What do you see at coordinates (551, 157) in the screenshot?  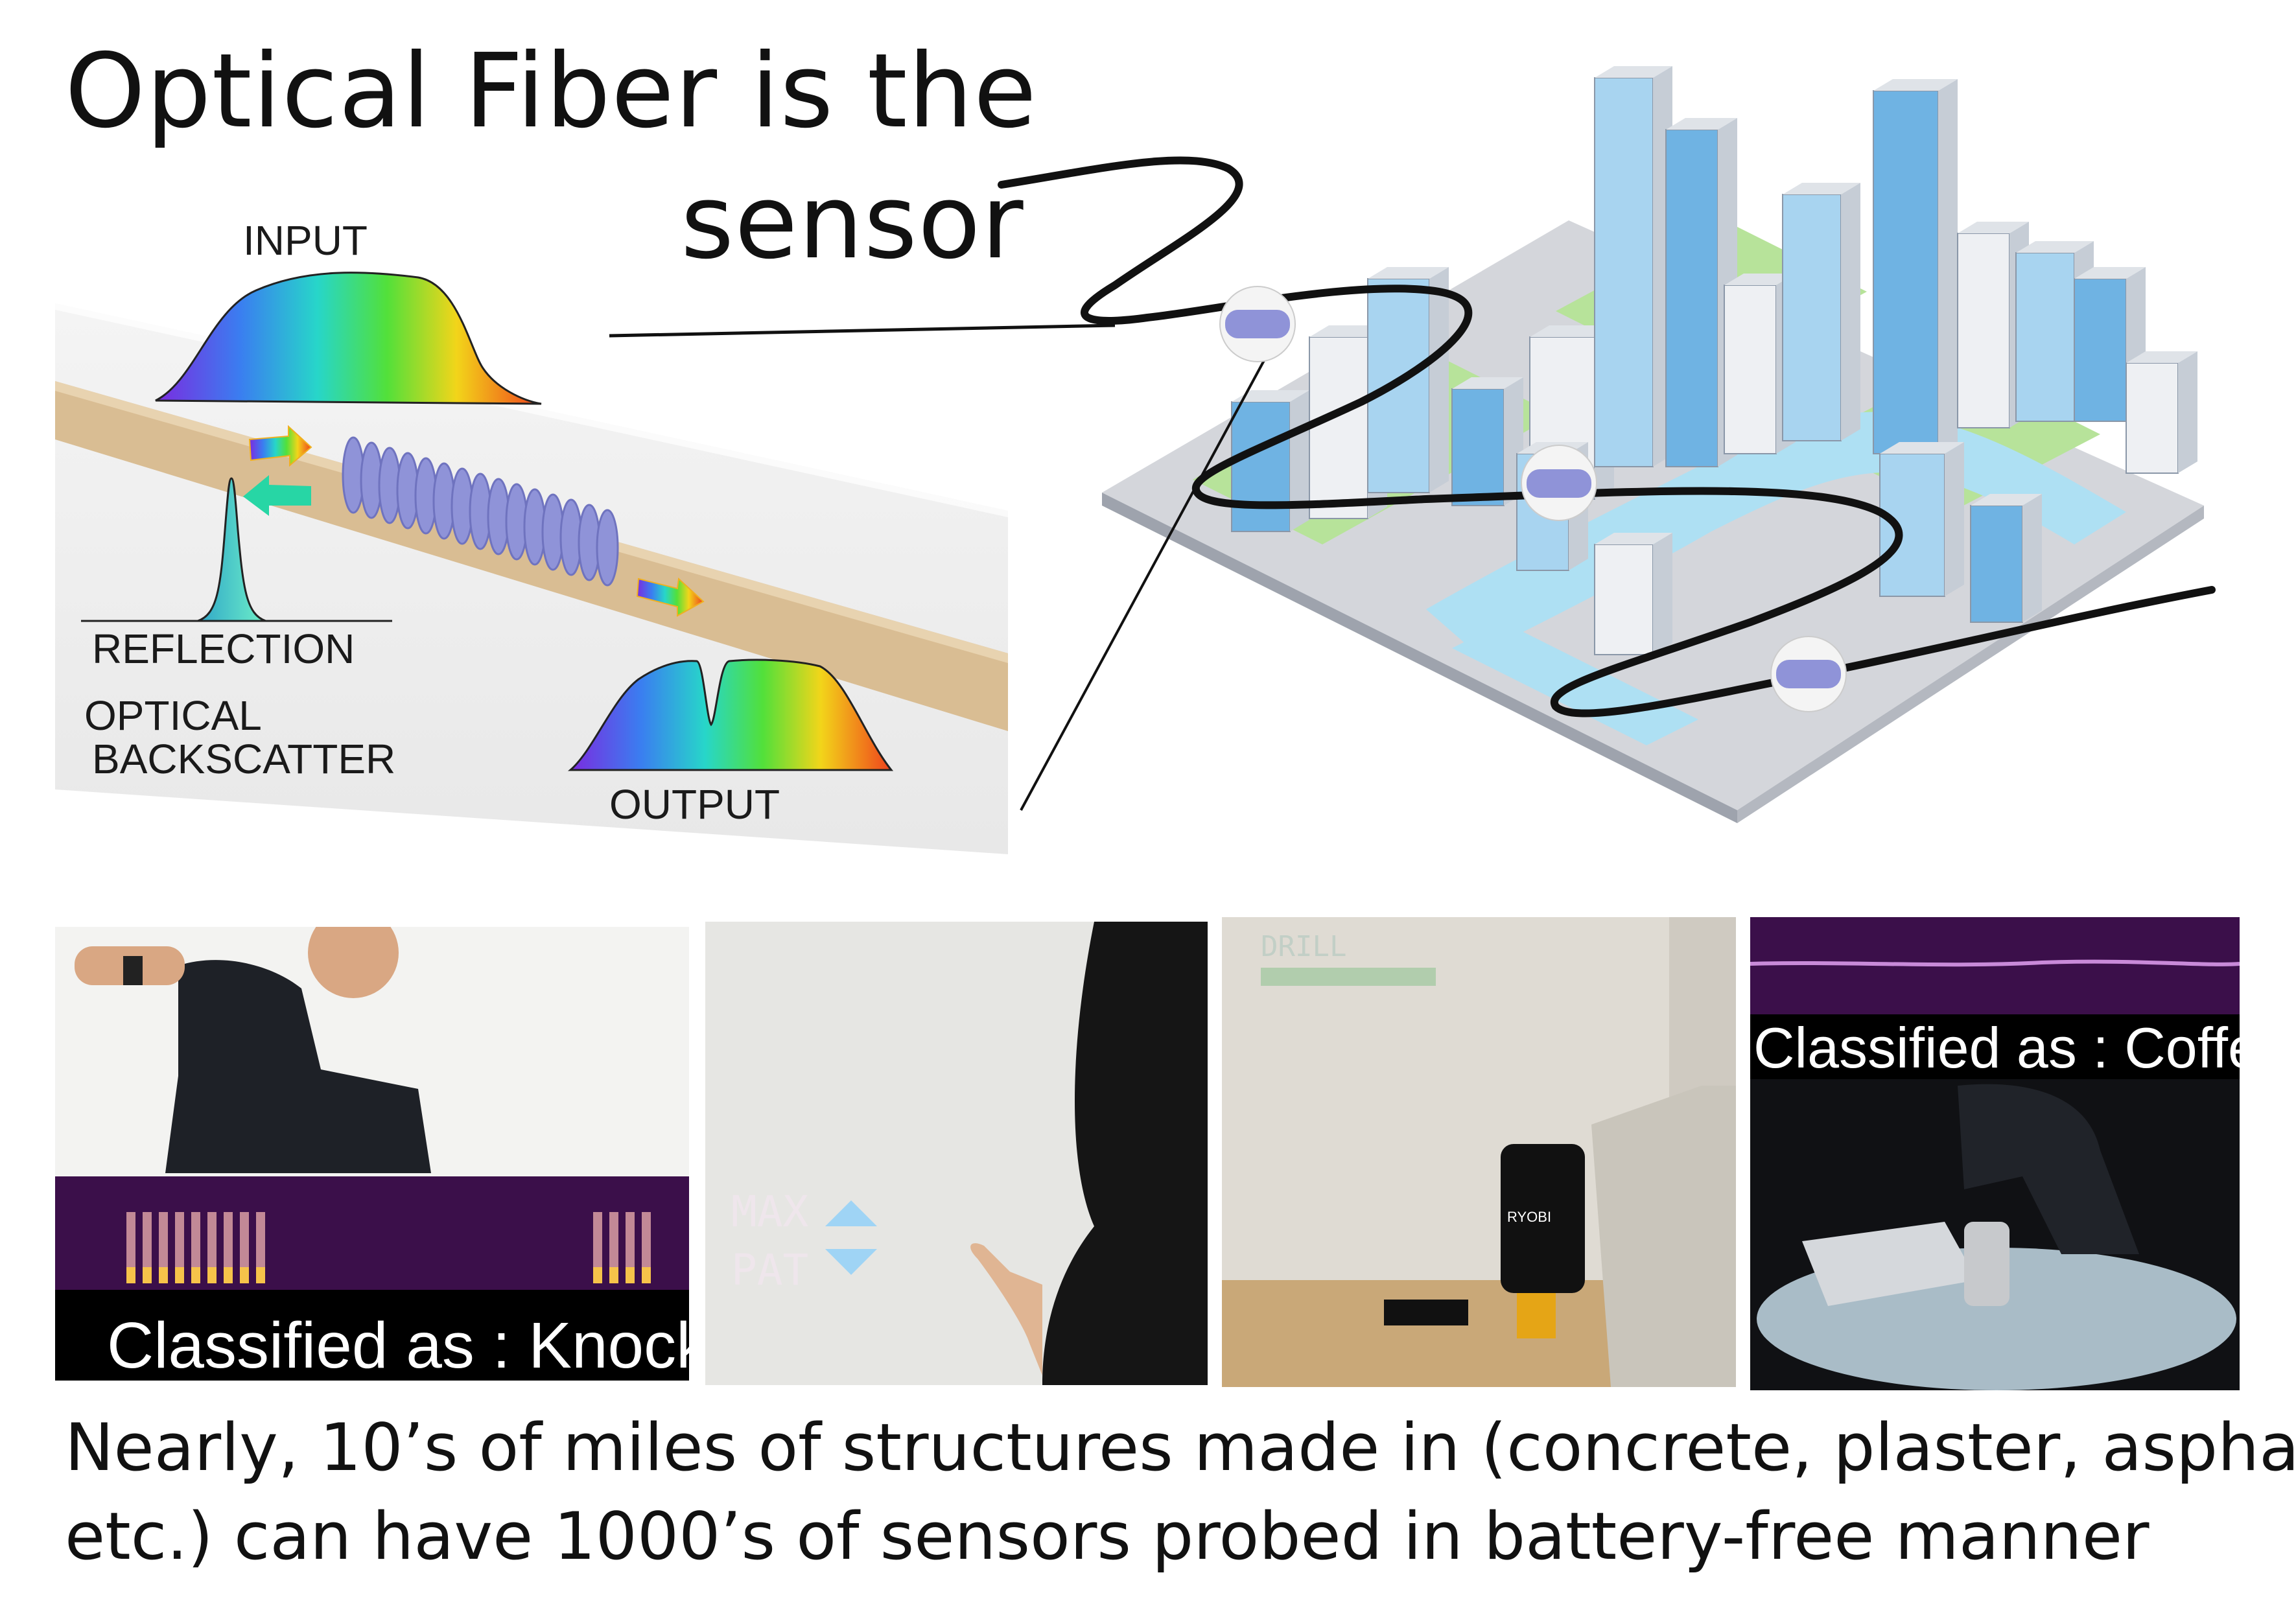 I see `slide-title: Optical Fiber is the sensor` at bounding box center [551, 157].